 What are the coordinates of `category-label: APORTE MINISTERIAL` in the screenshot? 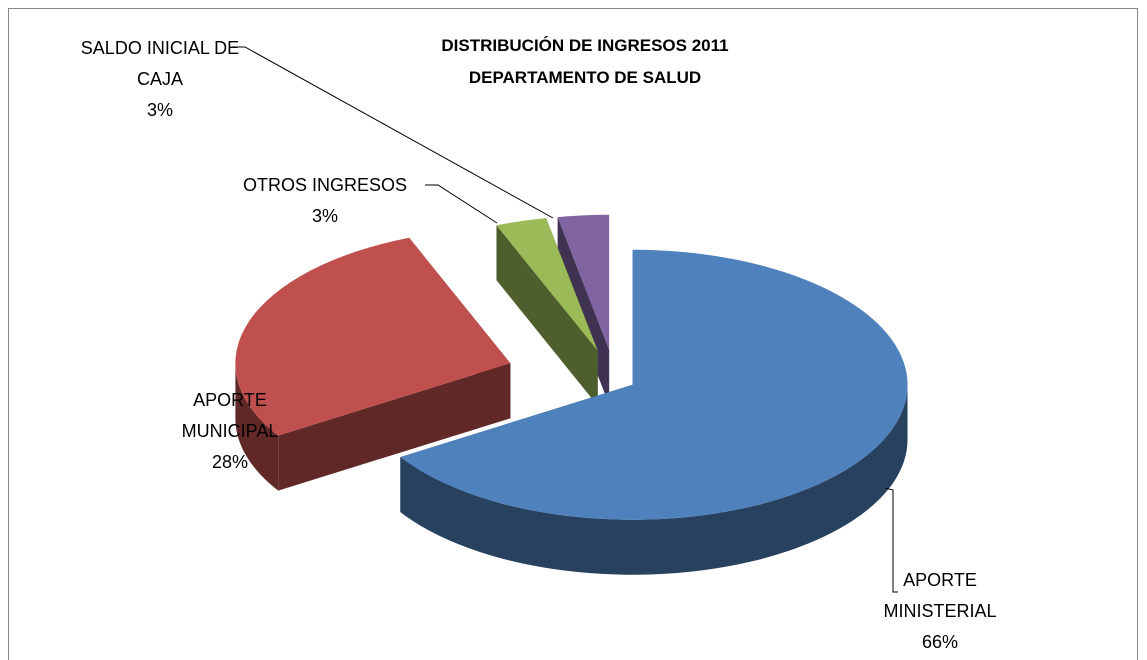 It's located at (940, 595).